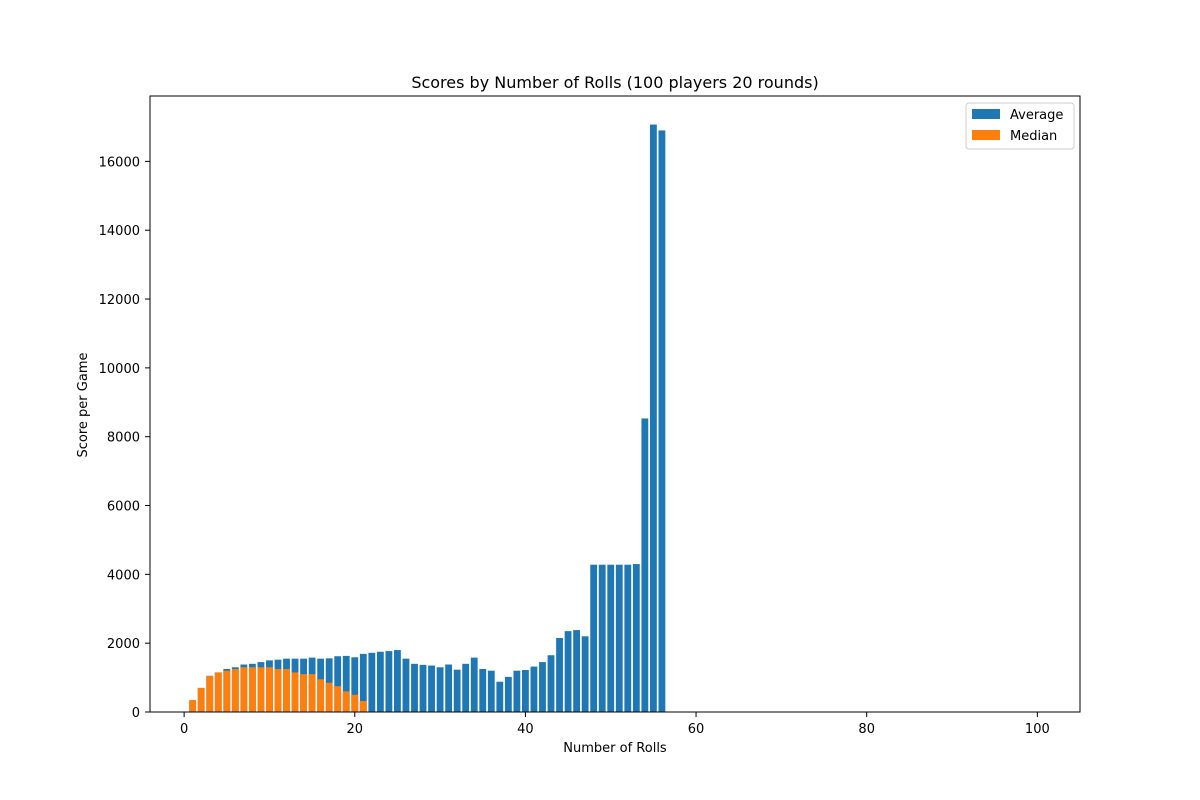 Image resolution: width=1200 pixels, height=800 pixels. I want to click on legend-swatch-average, so click(986, 114).